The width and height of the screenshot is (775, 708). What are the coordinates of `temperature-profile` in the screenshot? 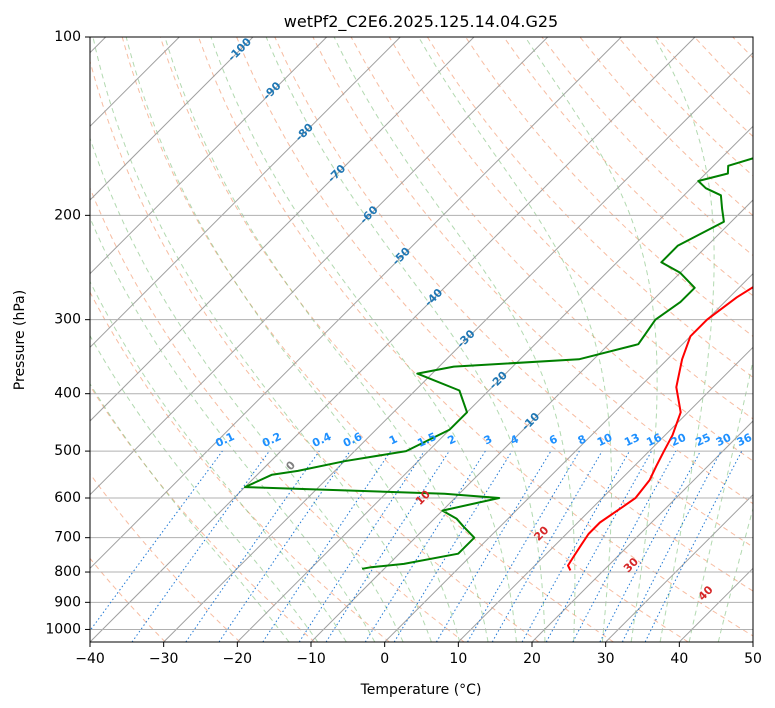 It's located at (660, 428).